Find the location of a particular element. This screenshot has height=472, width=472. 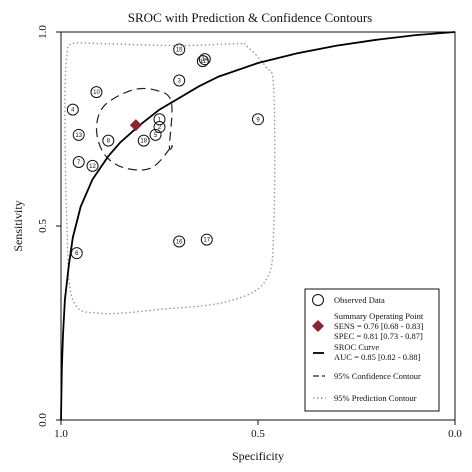

study-label: 14 is located at coordinates (204, 60).